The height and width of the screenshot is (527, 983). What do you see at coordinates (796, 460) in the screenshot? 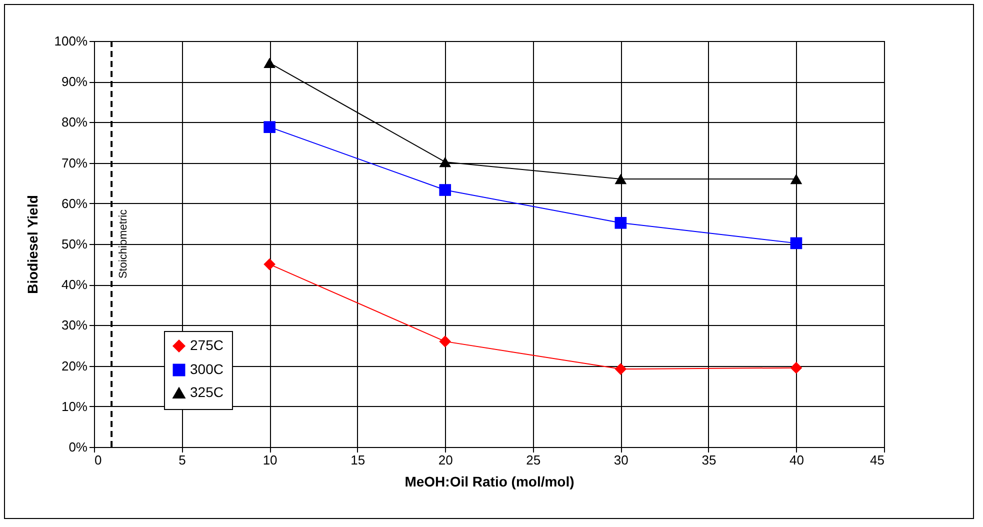
I see `x-tick-label: 40` at bounding box center [796, 460].